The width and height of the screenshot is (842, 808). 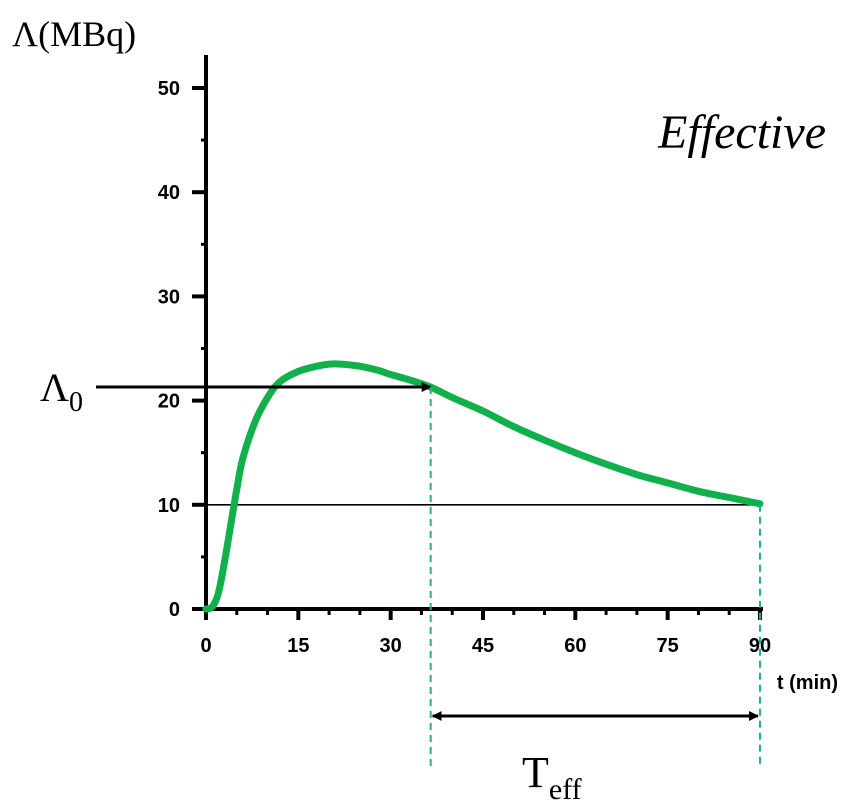 What do you see at coordinates (760, 646) in the screenshot?
I see `x-tick-label: 90` at bounding box center [760, 646].